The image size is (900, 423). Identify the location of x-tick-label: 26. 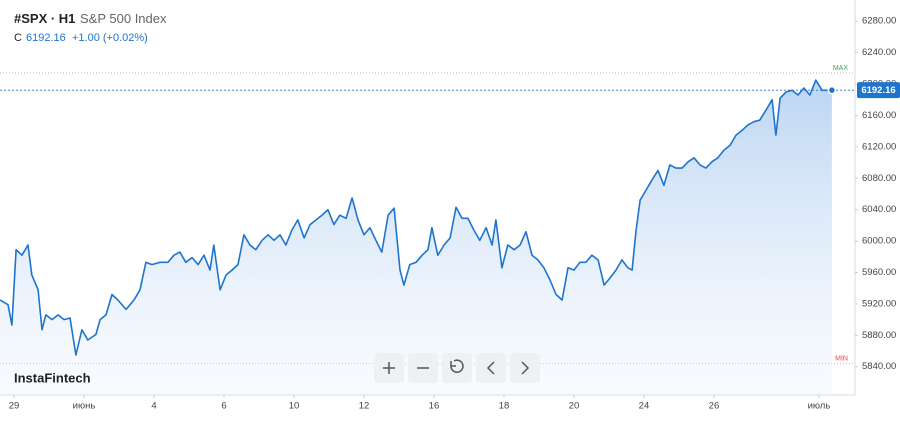
(714, 406).